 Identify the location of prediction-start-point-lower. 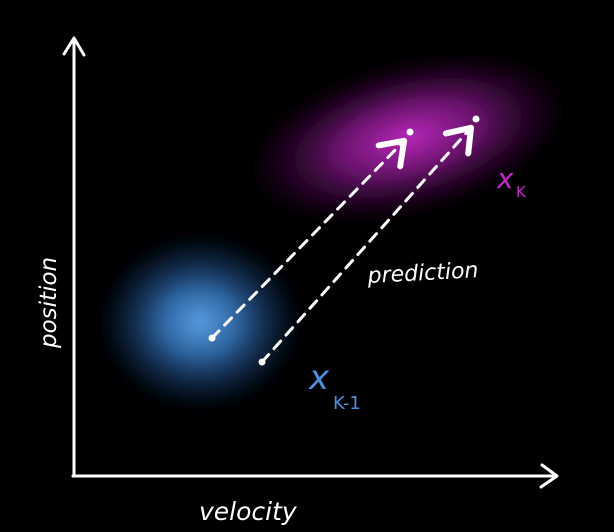
(262, 362).